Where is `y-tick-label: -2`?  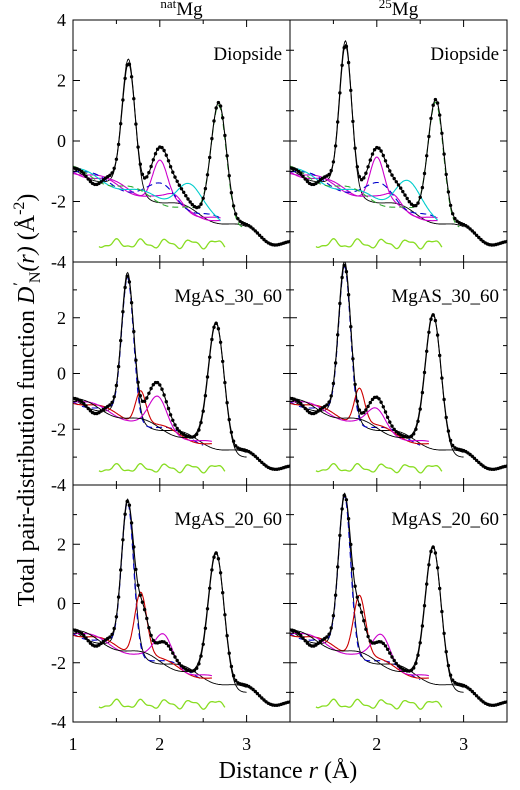
y-tick-label: -2 is located at coordinates (58, 663).